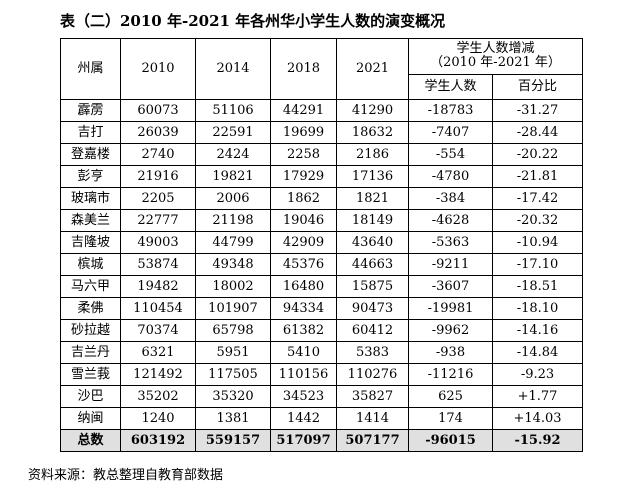  I want to click on cell-2014: 19821, so click(233, 176).